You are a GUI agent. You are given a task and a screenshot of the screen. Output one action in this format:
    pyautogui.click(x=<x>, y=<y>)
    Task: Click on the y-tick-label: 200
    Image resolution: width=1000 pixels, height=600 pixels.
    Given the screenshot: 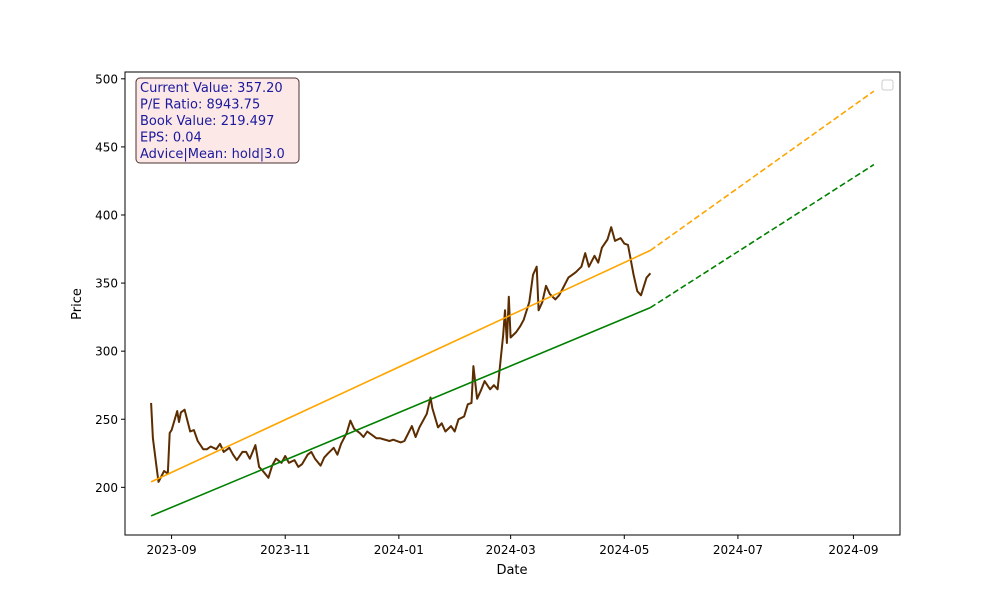 What is the action you would take?
    pyautogui.click(x=106, y=488)
    